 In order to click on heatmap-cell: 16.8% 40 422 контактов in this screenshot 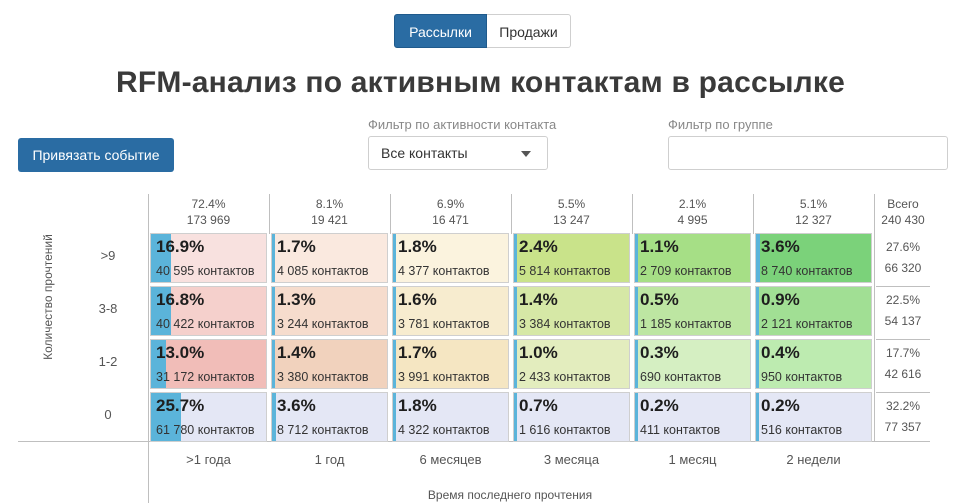, I will do `click(208, 311)`.